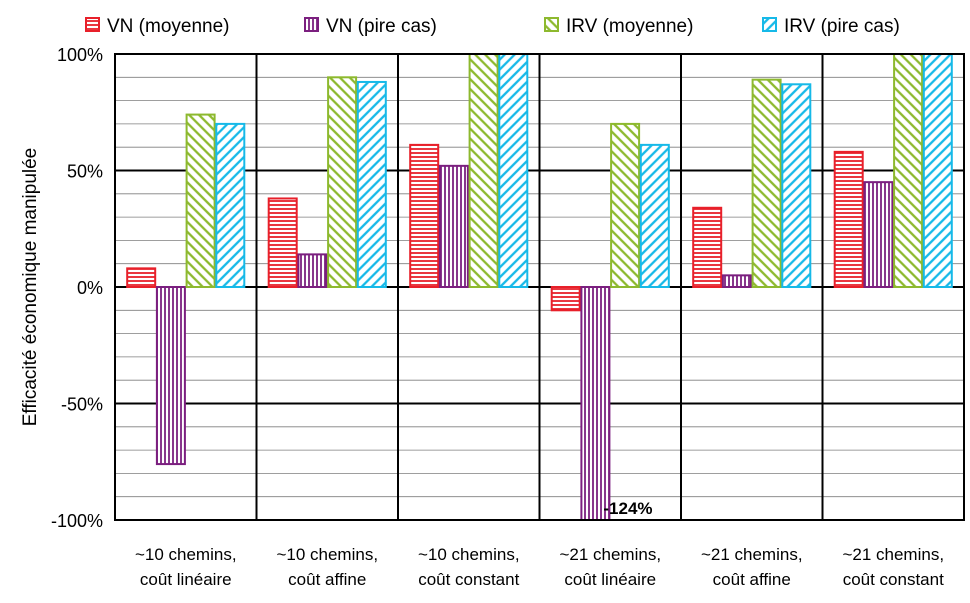  I want to click on y-tick-label: -100%, so click(77, 521).